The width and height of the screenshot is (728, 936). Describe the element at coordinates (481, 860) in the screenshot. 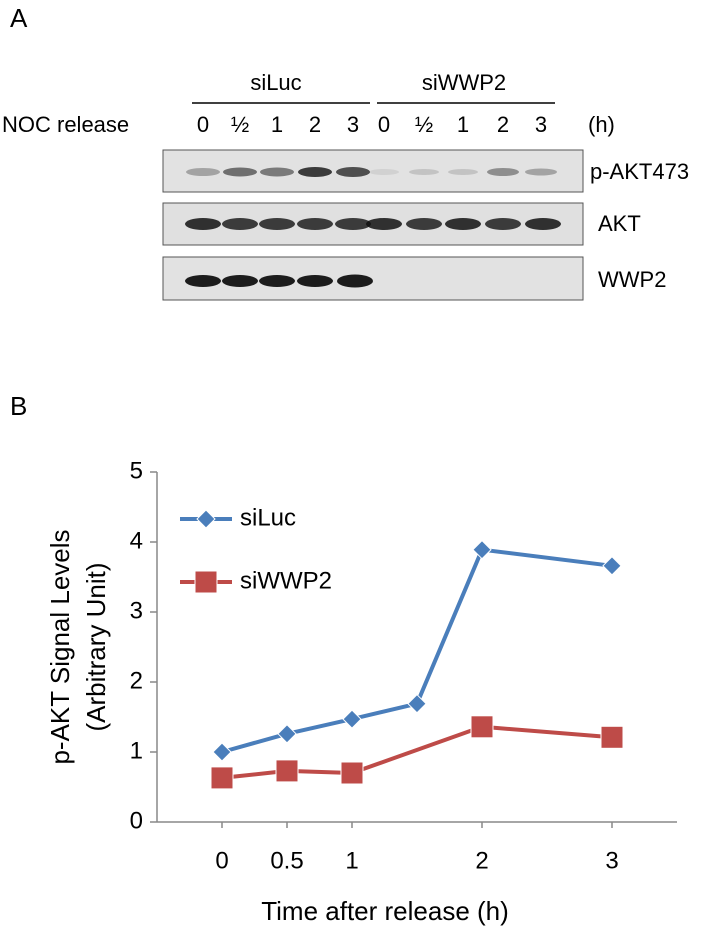

I see `x-tick-label: 2` at that location.